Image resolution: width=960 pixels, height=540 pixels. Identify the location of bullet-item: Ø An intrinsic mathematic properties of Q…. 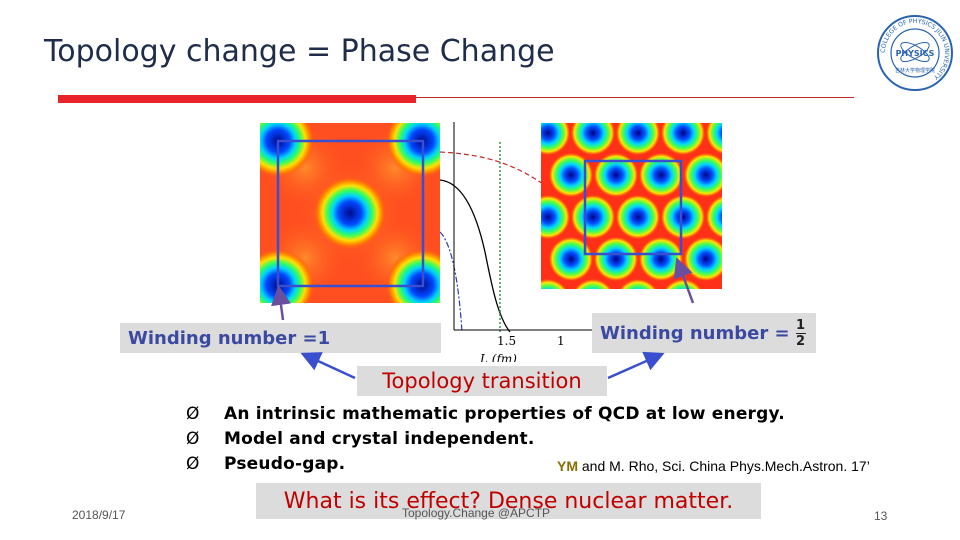
(485, 414).